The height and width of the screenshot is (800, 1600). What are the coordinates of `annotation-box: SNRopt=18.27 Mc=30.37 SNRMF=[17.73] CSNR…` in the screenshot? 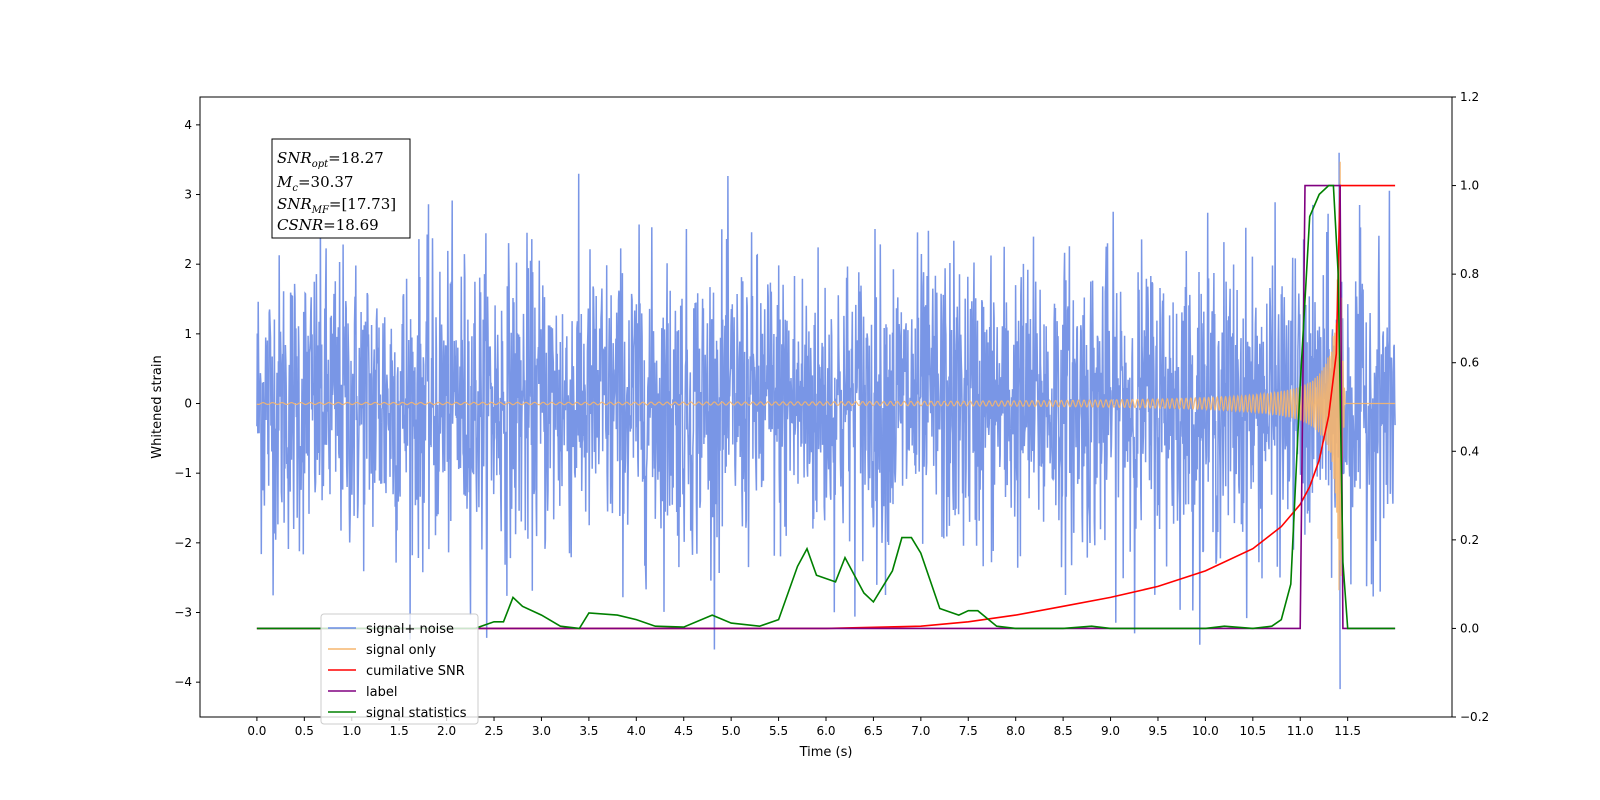 It's located at (341, 188).